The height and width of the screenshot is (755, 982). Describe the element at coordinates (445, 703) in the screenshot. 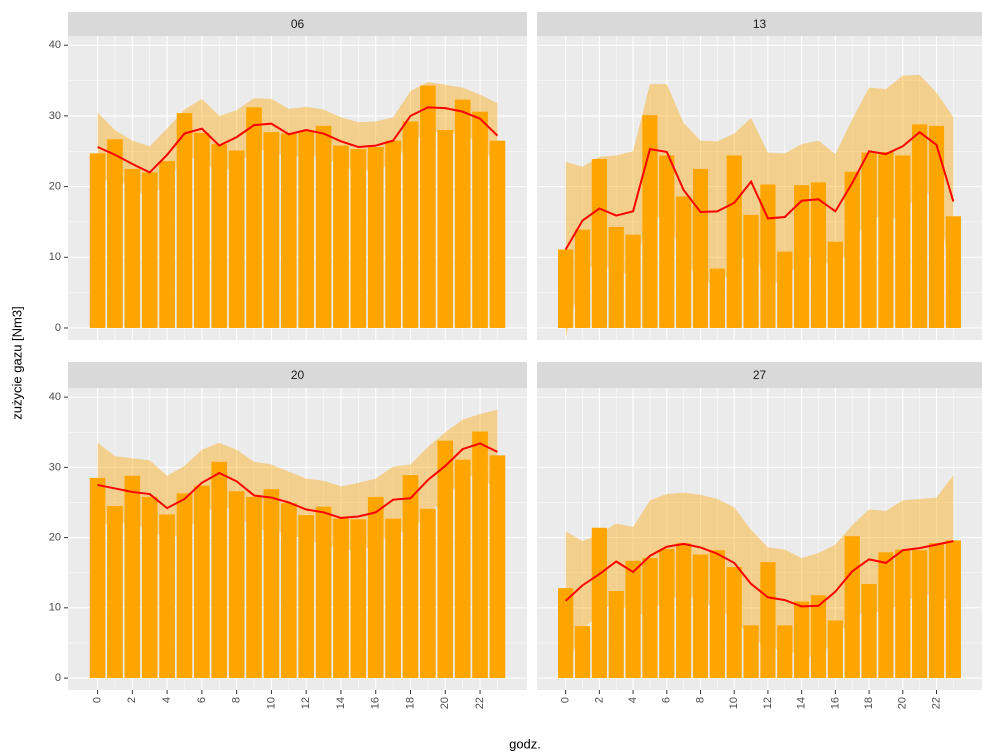

I see `x-tick-label: 20` at that location.